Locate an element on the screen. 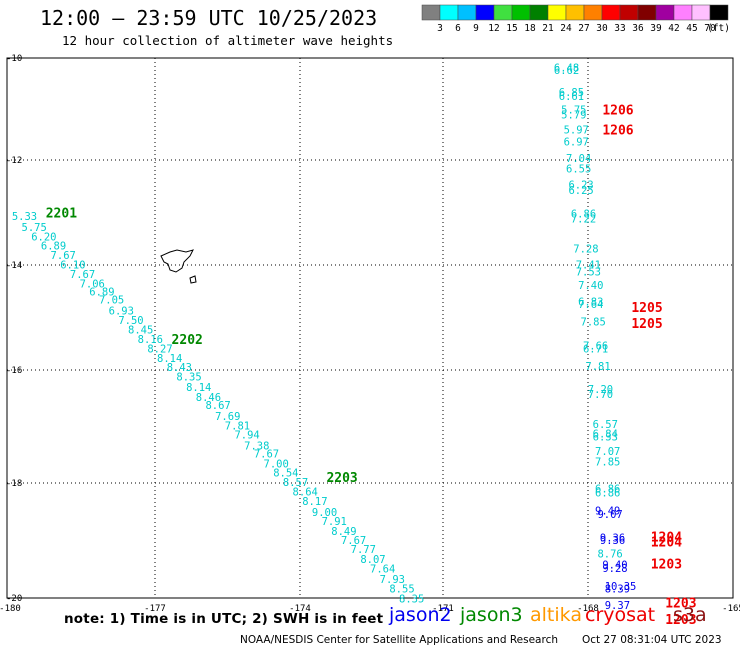  wave-height-label: 7.41 is located at coordinates (588, 266).